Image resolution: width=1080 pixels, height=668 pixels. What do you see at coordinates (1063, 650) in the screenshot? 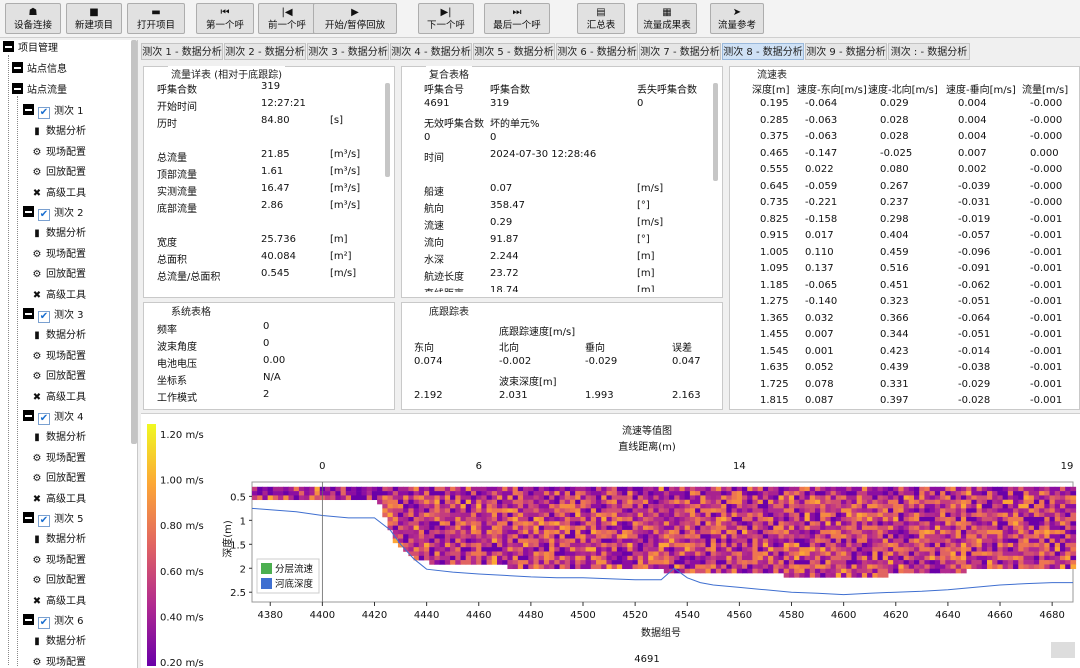
I see `resize-grip` at bounding box center [1063, 650].